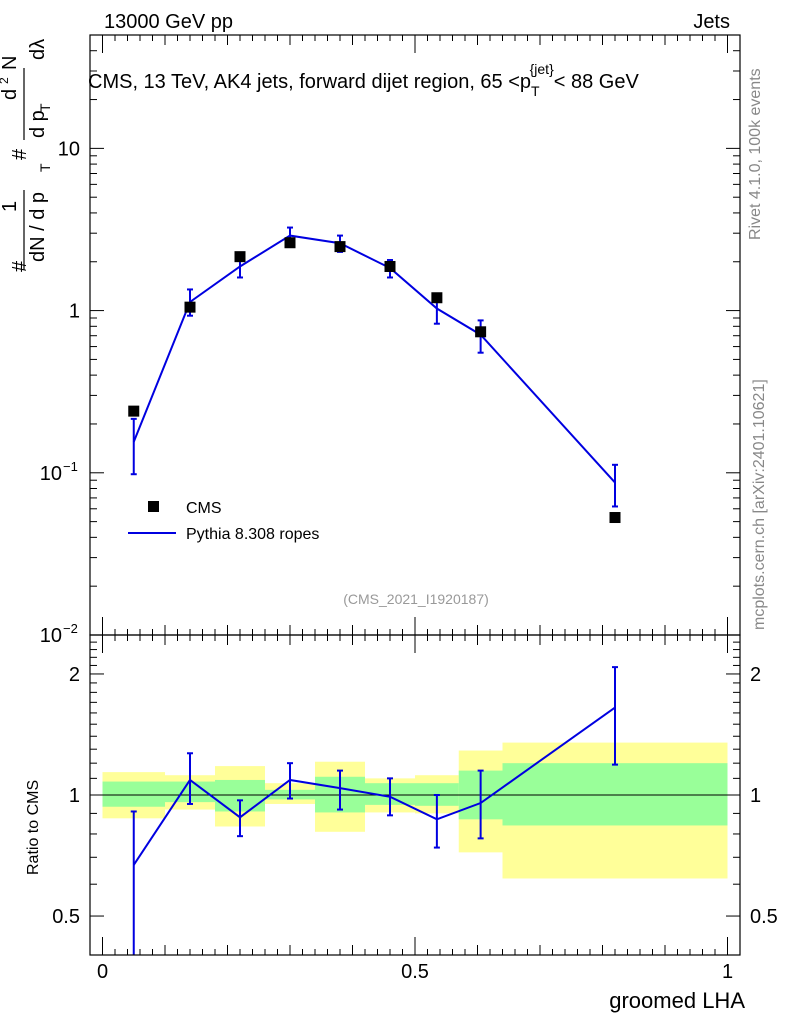 This screenshot has height=1024, width=786. I want to click on svg-text: N, so click(10, 63).